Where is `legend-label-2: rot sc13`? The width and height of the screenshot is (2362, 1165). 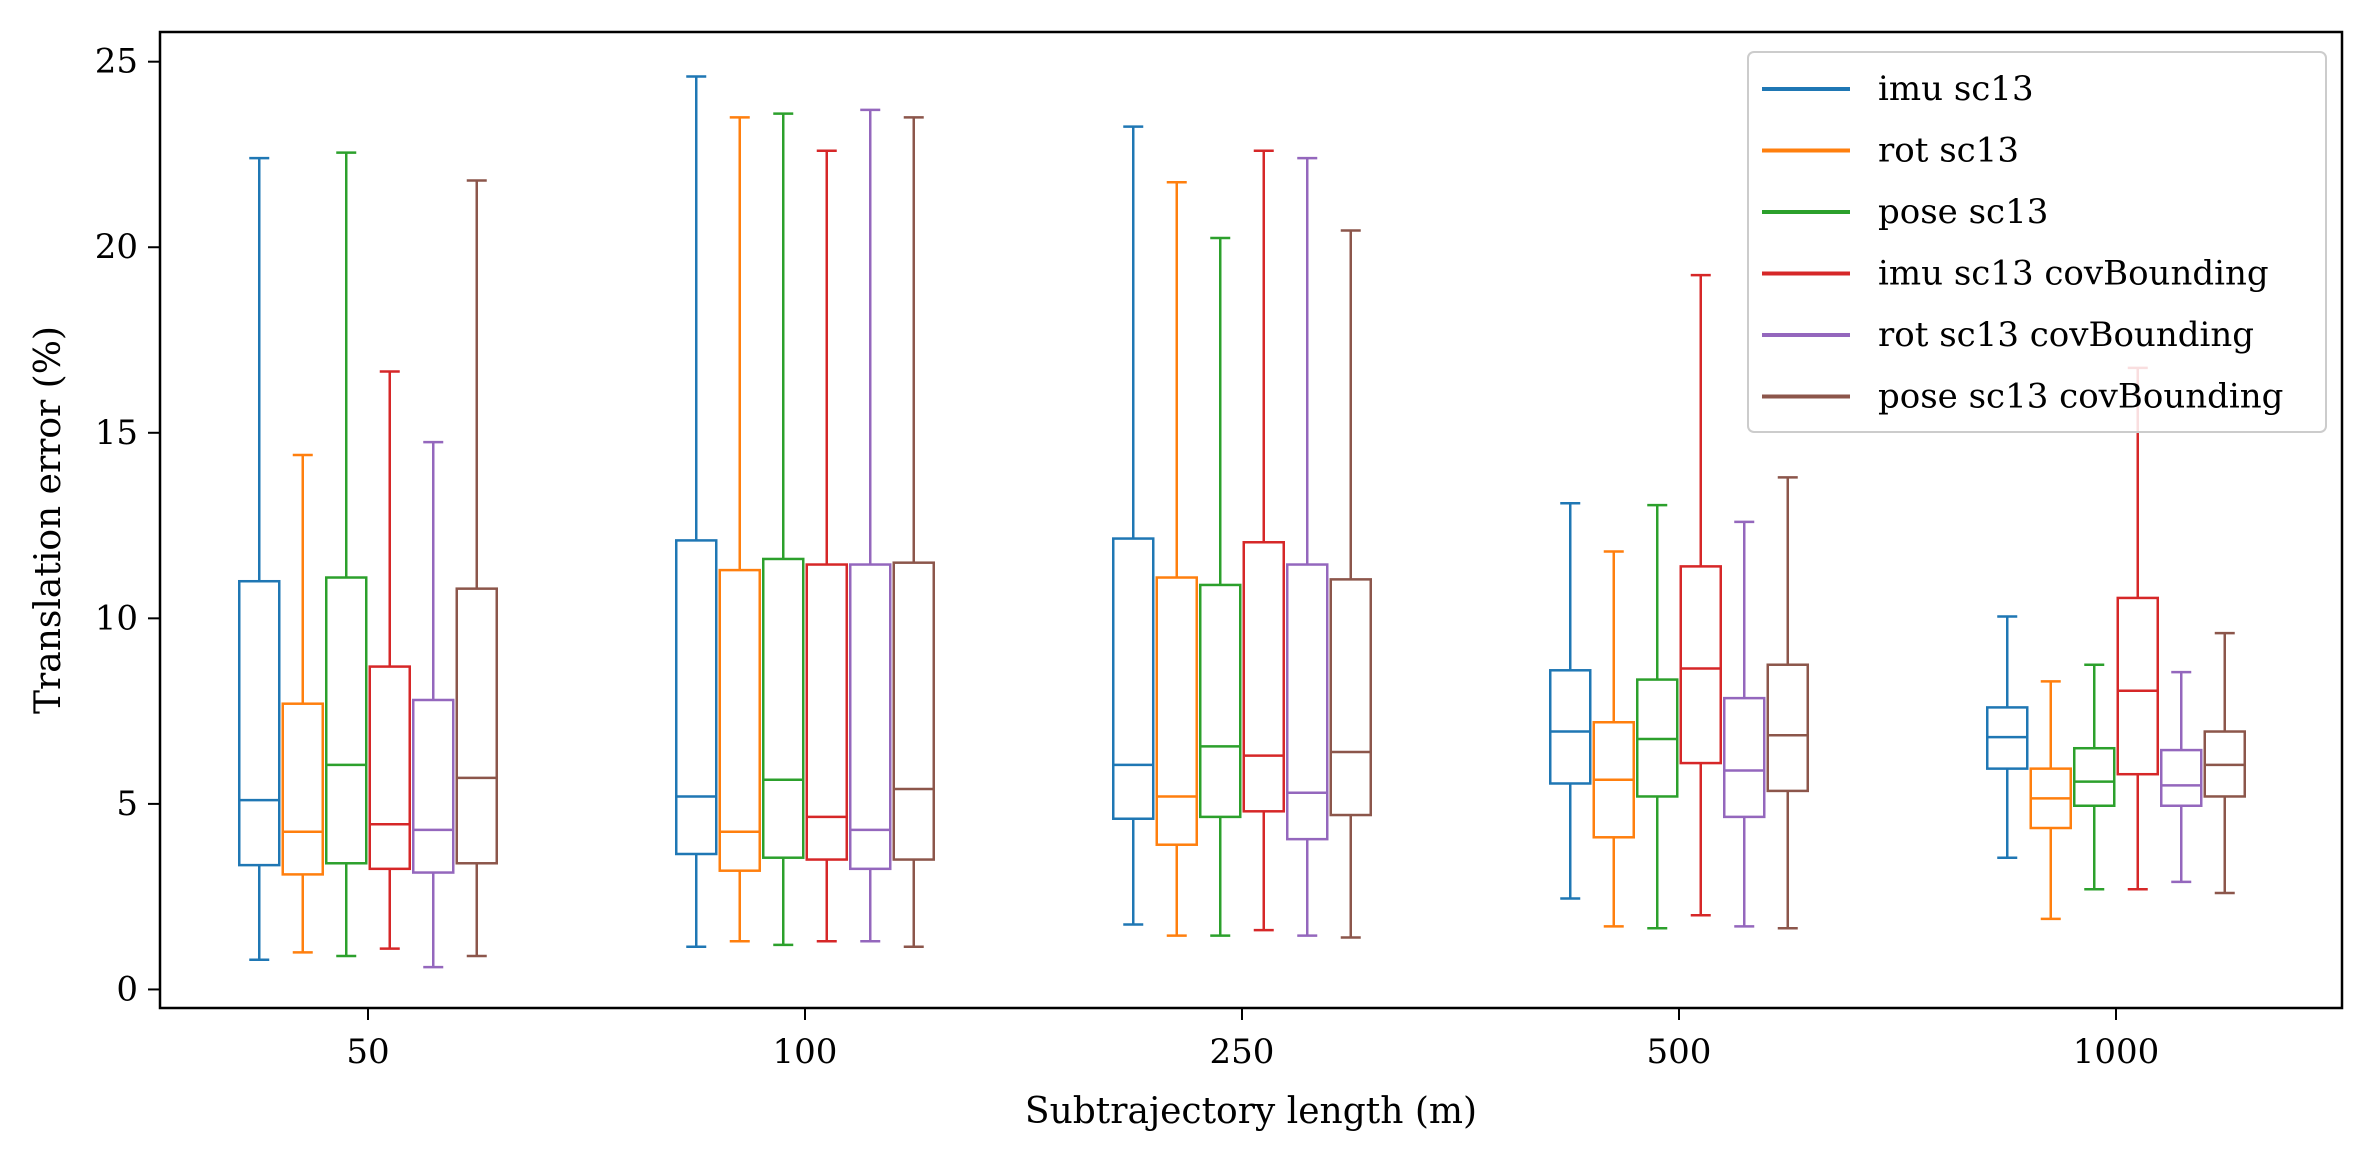 legend-label-2: rot sc13 is located at coordinates (1948, 151).